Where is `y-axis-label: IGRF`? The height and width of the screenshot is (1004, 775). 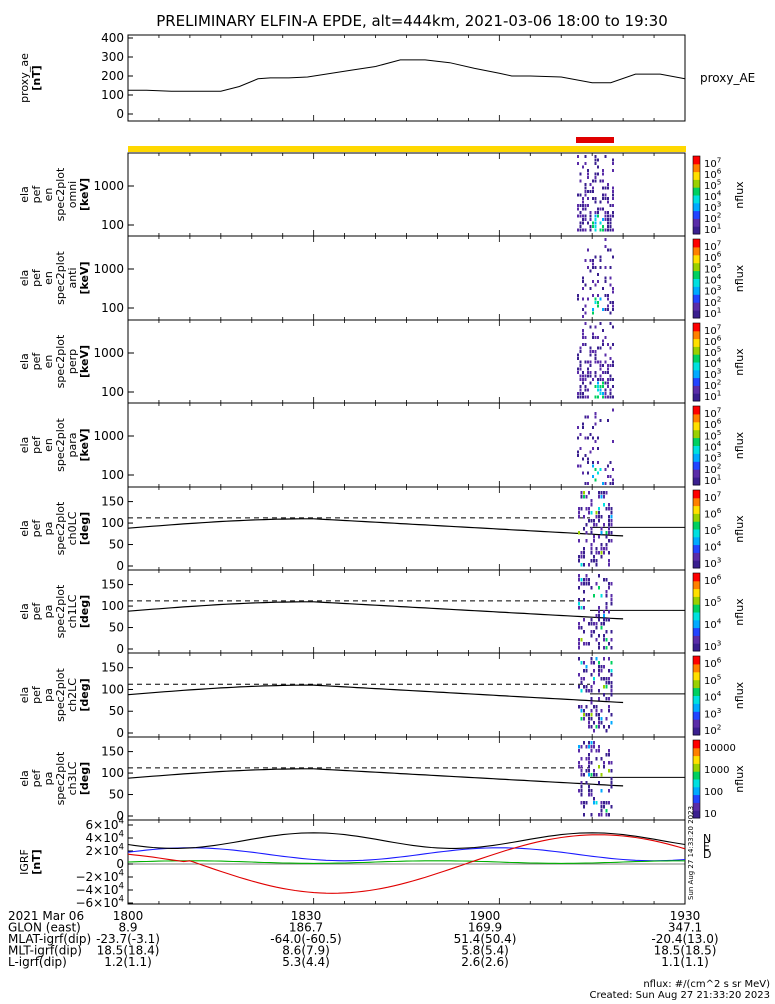
y-axis-label: IGRF is located at coordinates (24, 862).